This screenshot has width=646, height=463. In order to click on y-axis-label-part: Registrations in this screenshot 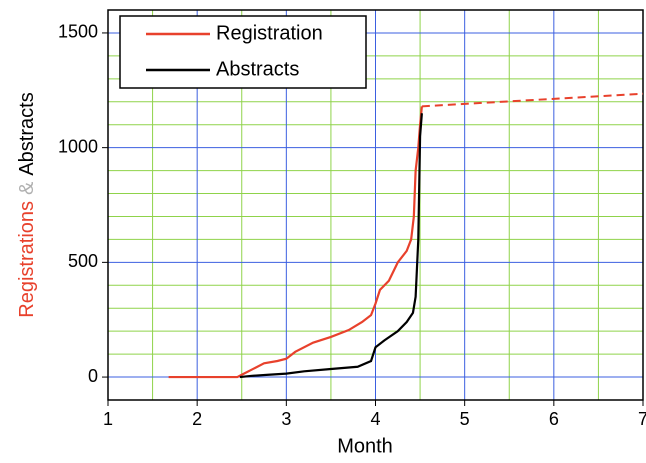, I will do `click(27, 259)`.